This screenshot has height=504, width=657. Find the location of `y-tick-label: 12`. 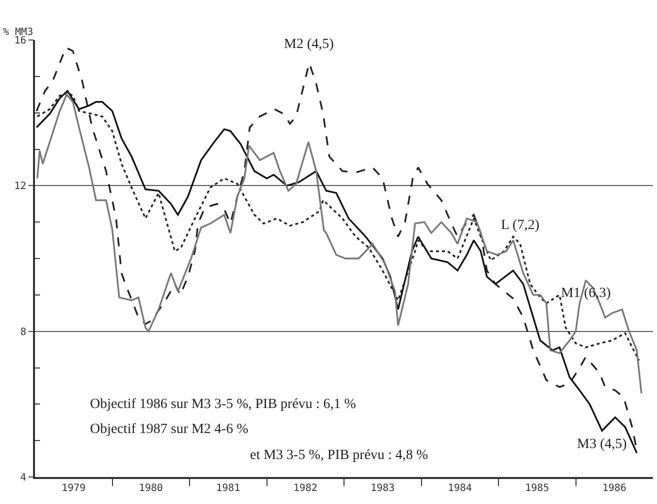

y-tick-label: 12 is located at coordinates (20, 186).